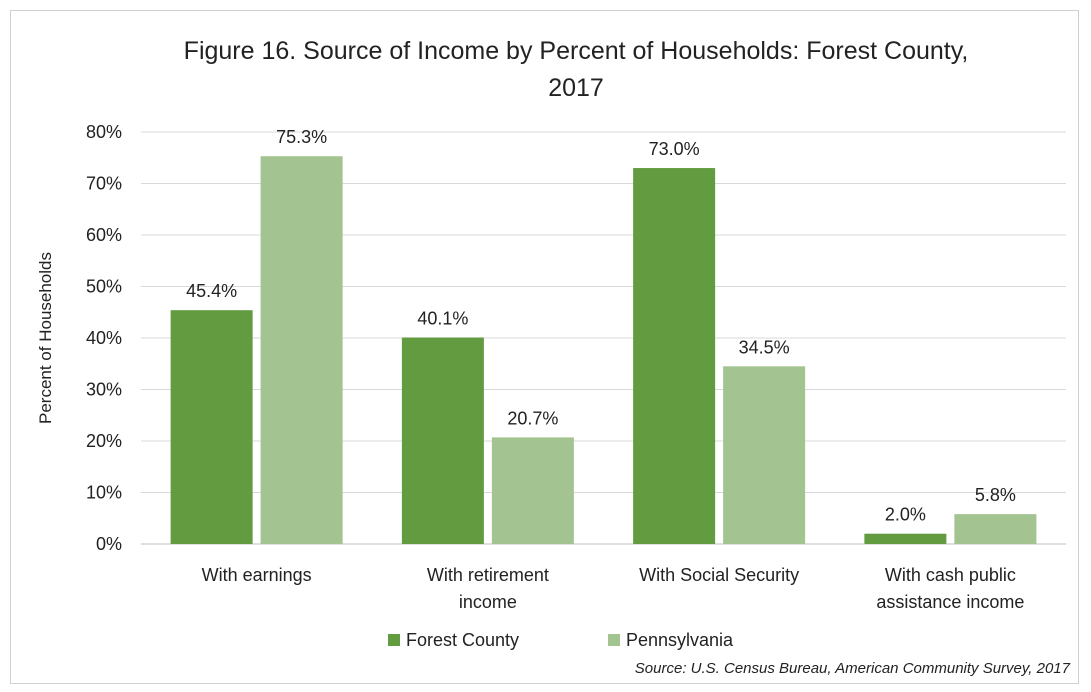 The height and width of the screenshot is (692, 1091). I want to click on bar-value-label: 2.0%, so click(905, 515).